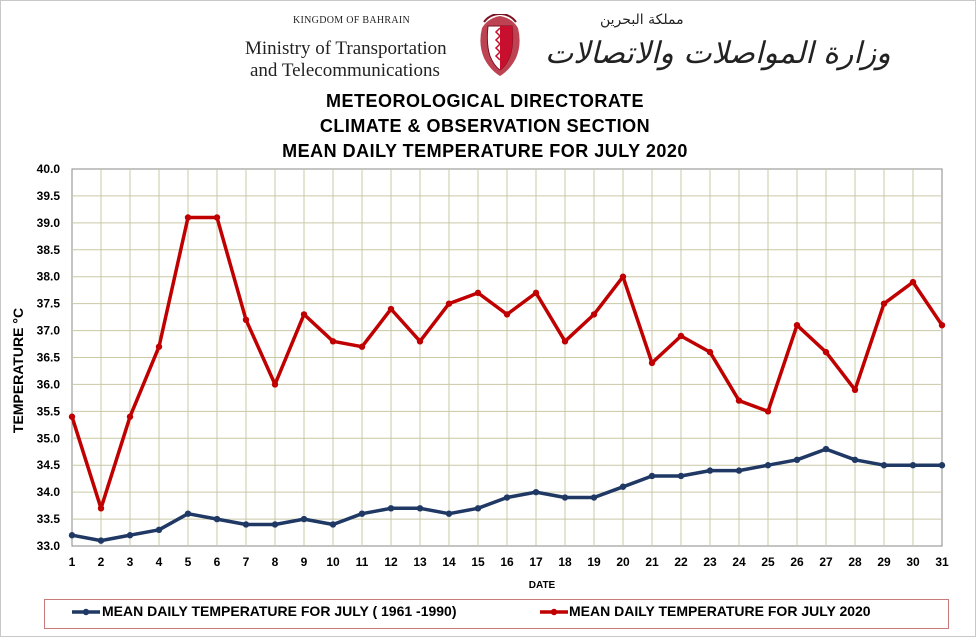 Image resolution: width=976 pixels, height=637 pixels. Describe the element at coordinates (681, 562) in the screenshot. I see `x-tick-label: 22` at that location.